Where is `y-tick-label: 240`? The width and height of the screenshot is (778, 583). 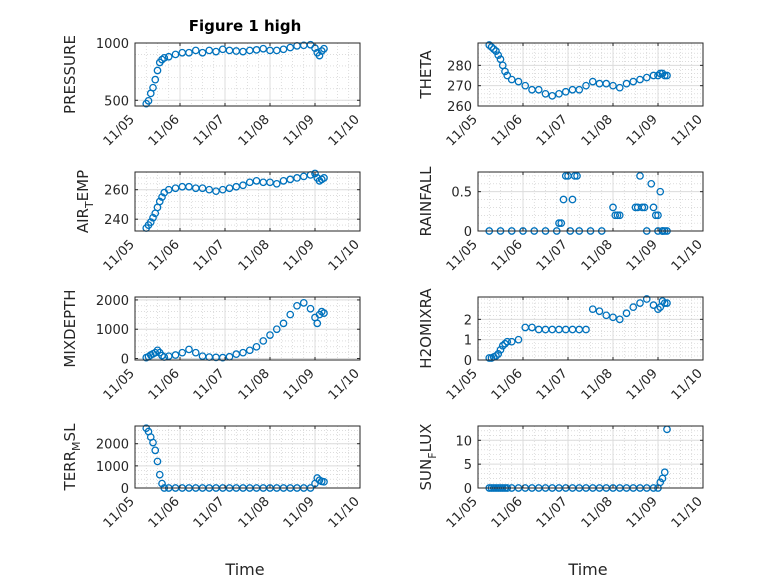
y-tick-label: 240 is located at coordinates (116, 220).